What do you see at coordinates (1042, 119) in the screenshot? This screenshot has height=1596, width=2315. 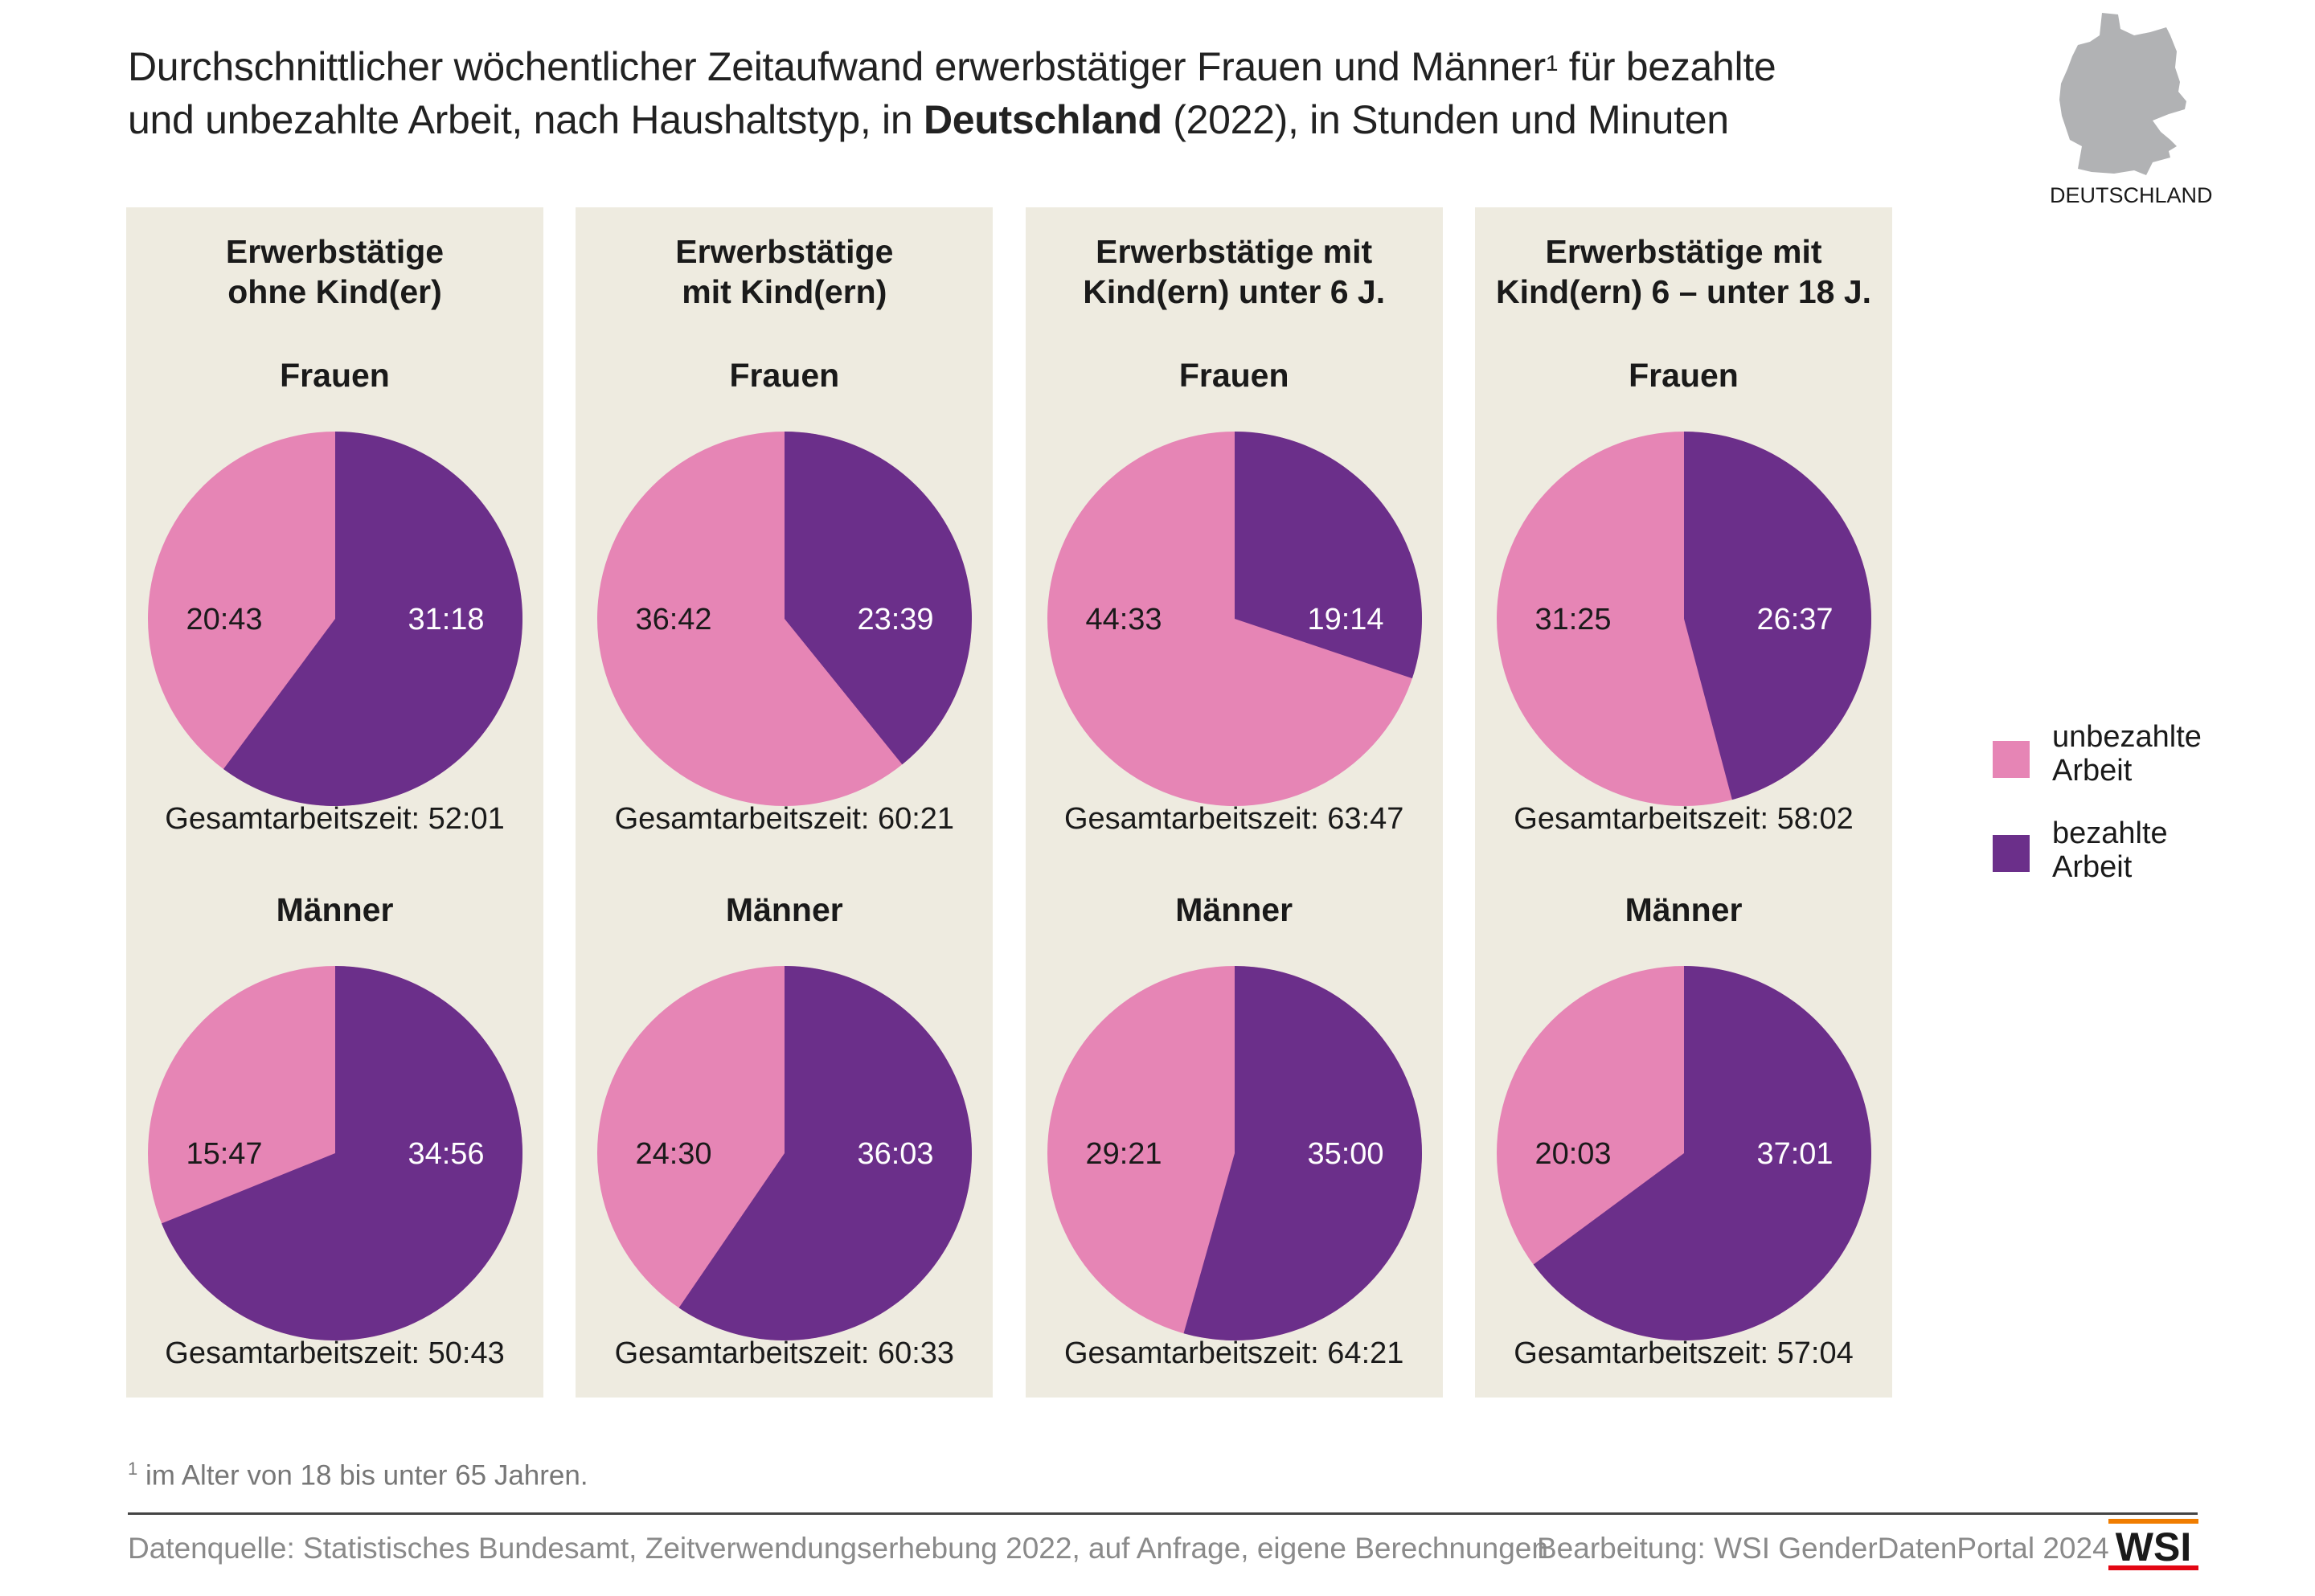 I see `title-country: Deutschland` at bounding box center [1042, 119].